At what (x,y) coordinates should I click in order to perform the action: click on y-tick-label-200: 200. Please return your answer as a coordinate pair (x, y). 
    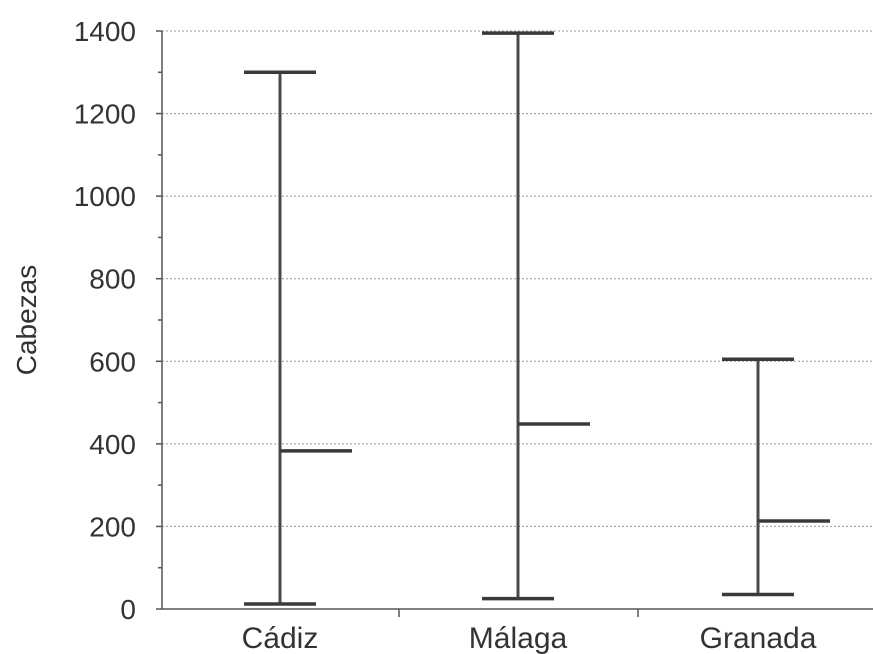
    Looking at the image, I should click on (112, 526).